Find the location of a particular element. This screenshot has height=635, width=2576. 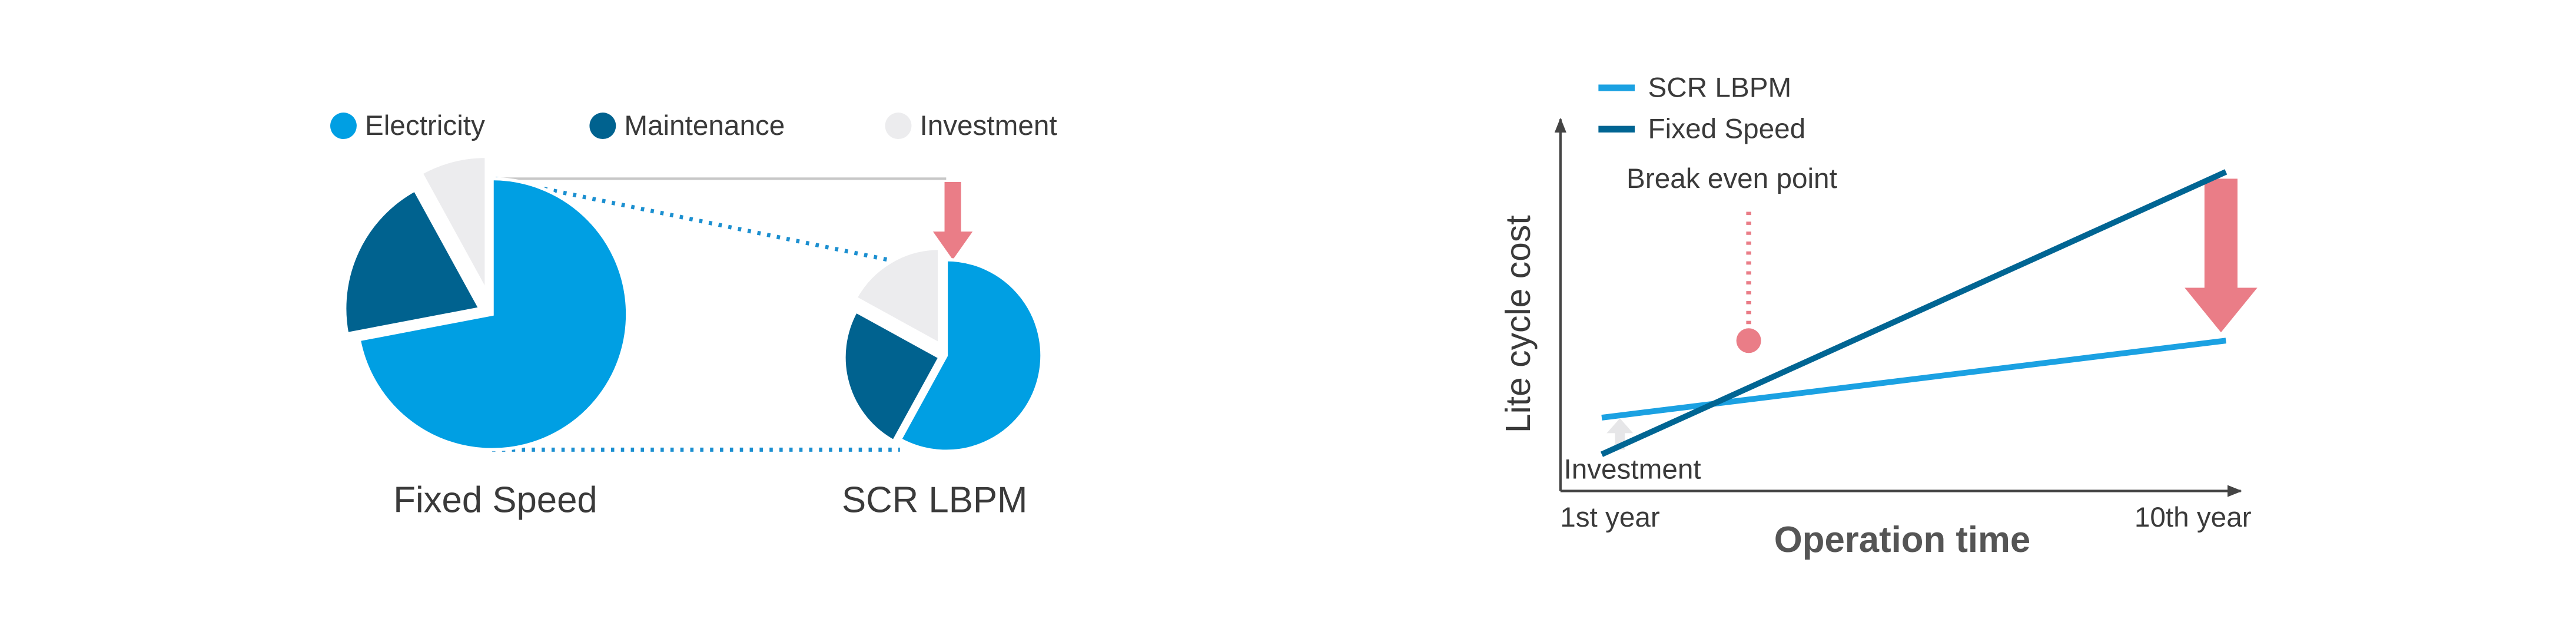

x-tick-label: 10th year is located at coordinates (2193, 517).